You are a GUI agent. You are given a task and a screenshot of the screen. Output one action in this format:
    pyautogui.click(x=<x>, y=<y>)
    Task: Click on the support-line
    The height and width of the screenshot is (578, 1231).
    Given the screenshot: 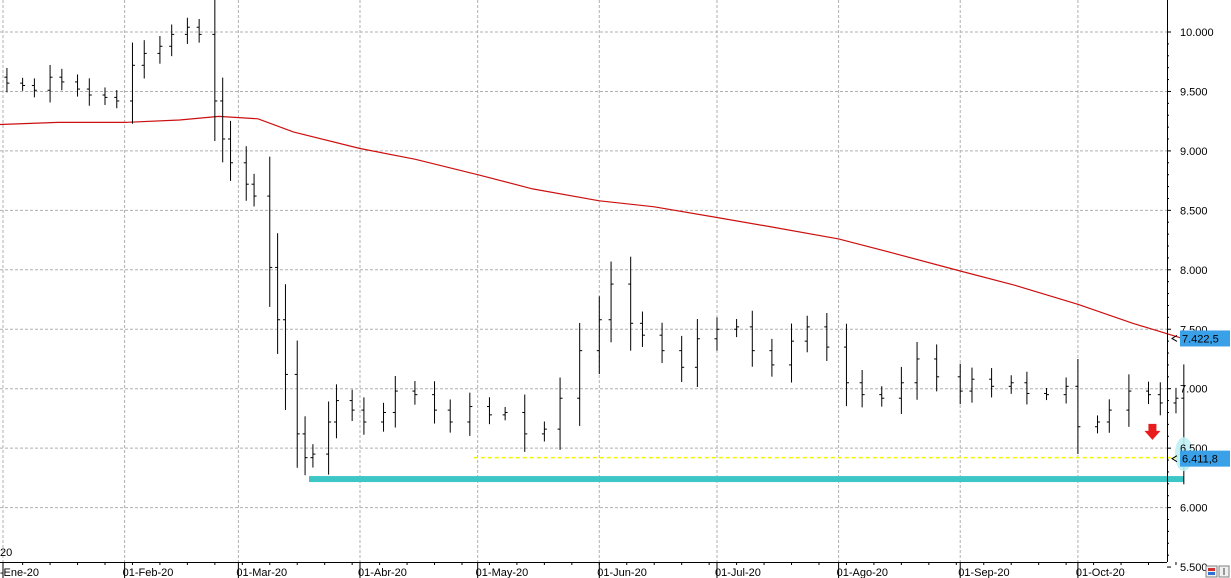 What is the action you would take?
    pyautogui.click(x=746, y=479)
    